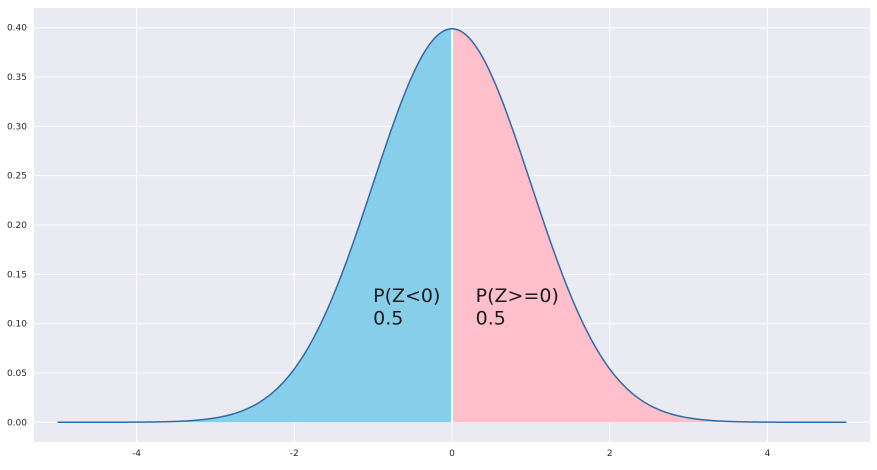  What do you see at coordinates (17, 177) in the screenshot?
I see `y-tick-label-5: 0.25` at bounding box center [17, 177].